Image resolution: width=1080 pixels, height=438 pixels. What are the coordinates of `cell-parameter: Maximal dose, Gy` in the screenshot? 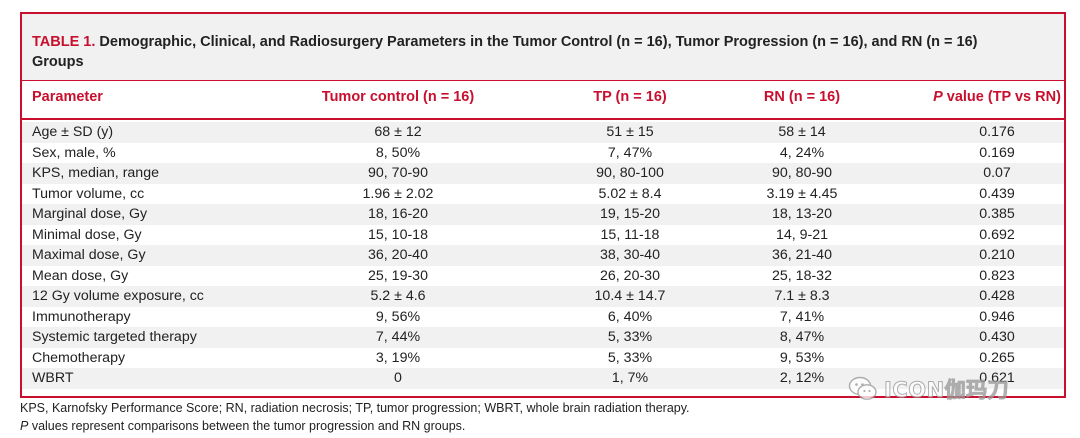 It's located at (89, 255).